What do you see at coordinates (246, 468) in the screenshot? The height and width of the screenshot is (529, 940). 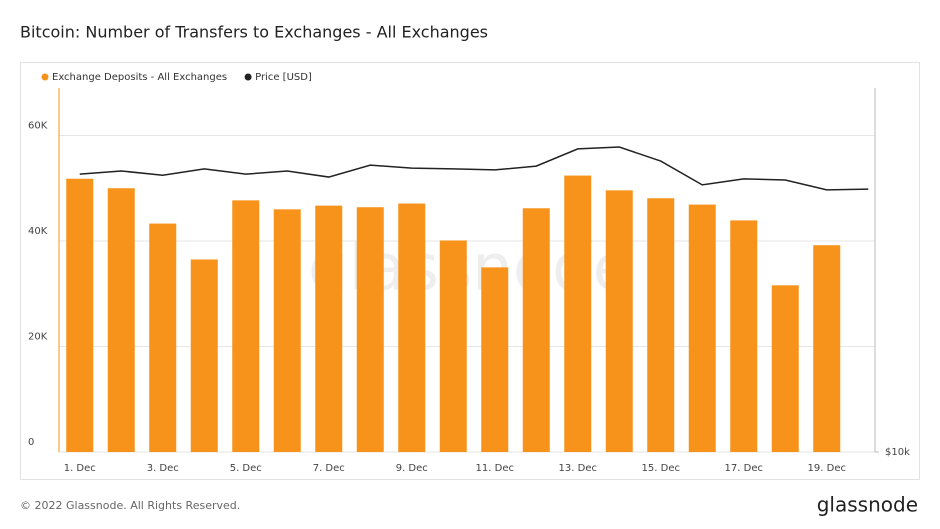 I see `x-tick-label: 5. Dec` at bounding box center [246, 468].